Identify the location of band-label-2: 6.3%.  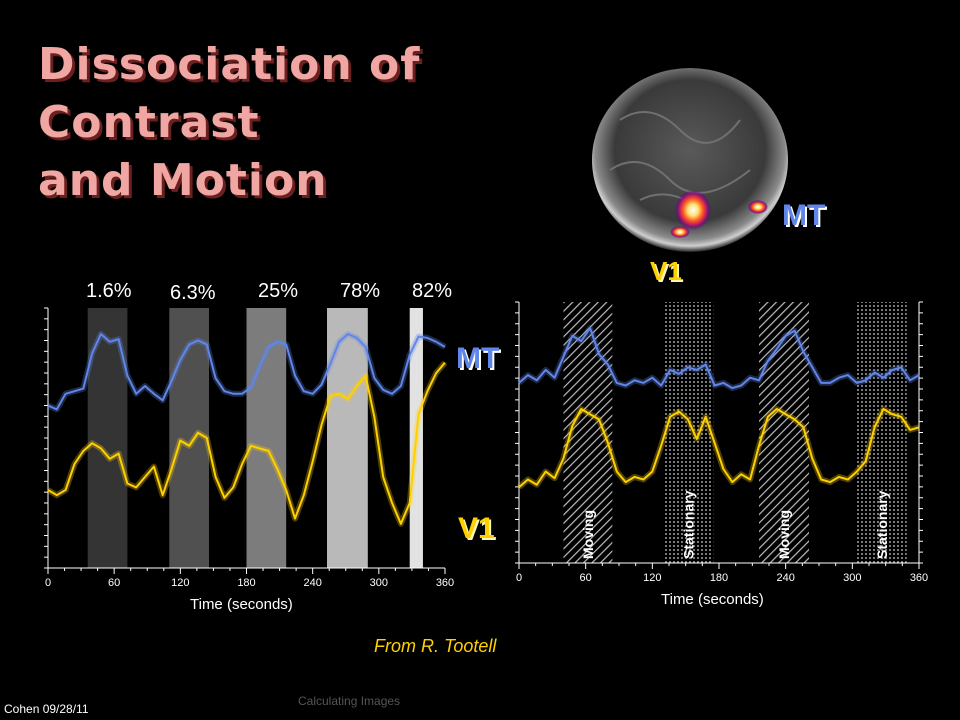
(193, 293).